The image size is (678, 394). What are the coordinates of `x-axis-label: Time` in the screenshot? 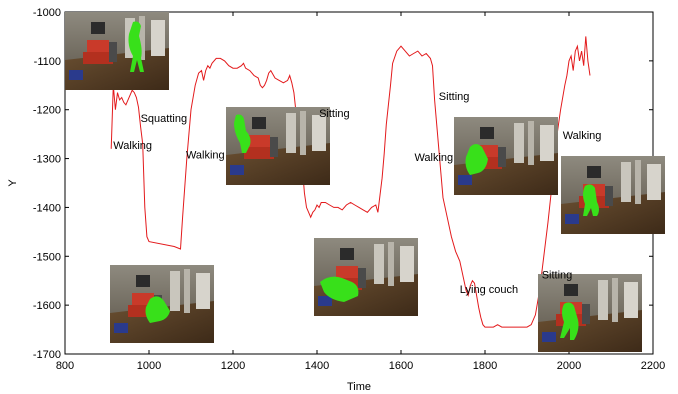 It's located at (359, 387).